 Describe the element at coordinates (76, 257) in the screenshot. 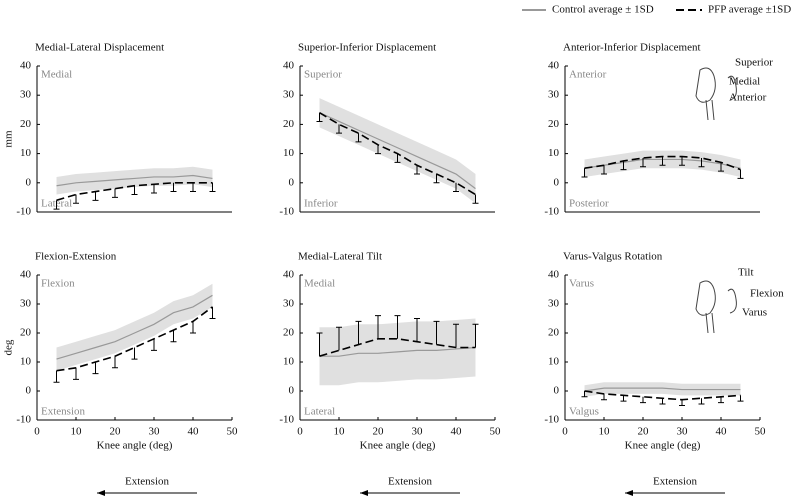

I see `panel-title: Flexion-Extension` at that location.